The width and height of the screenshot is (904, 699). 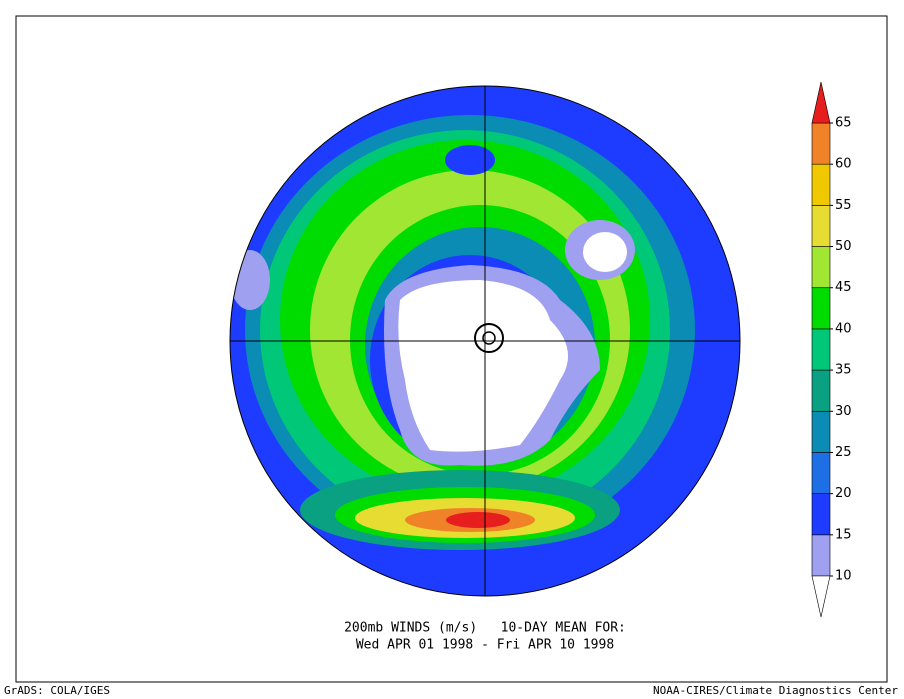 What do you see at coordinates (843, 576) in the screenshot?
I see `colorbar-label: 10` at bounding box center [843, 576].